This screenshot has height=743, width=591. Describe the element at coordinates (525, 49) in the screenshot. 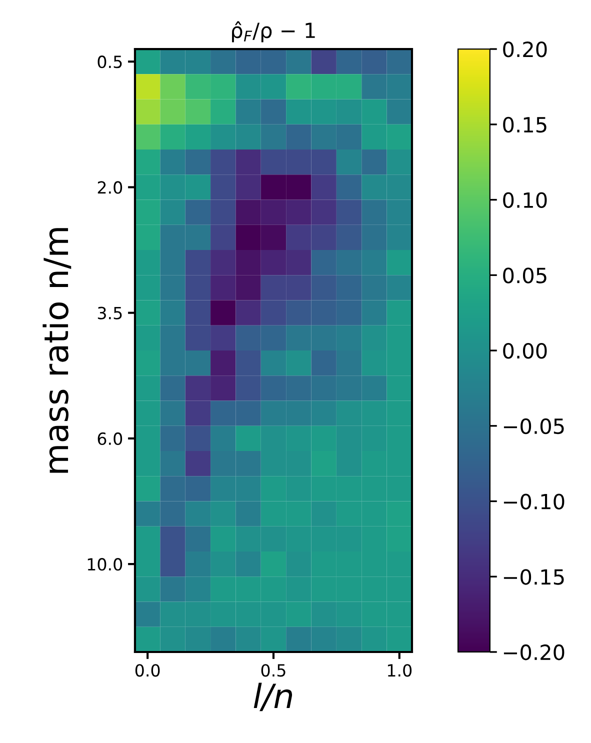

I see `color-bar-label: 0.20` at that location.